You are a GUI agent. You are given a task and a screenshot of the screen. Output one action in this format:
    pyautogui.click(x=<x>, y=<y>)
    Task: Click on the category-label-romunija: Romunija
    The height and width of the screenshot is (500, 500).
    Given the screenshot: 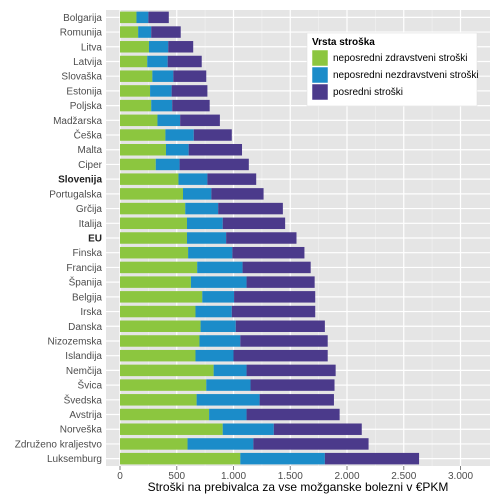 What is the action you would take?
    pyautogui.click(x=81, y=33)
    